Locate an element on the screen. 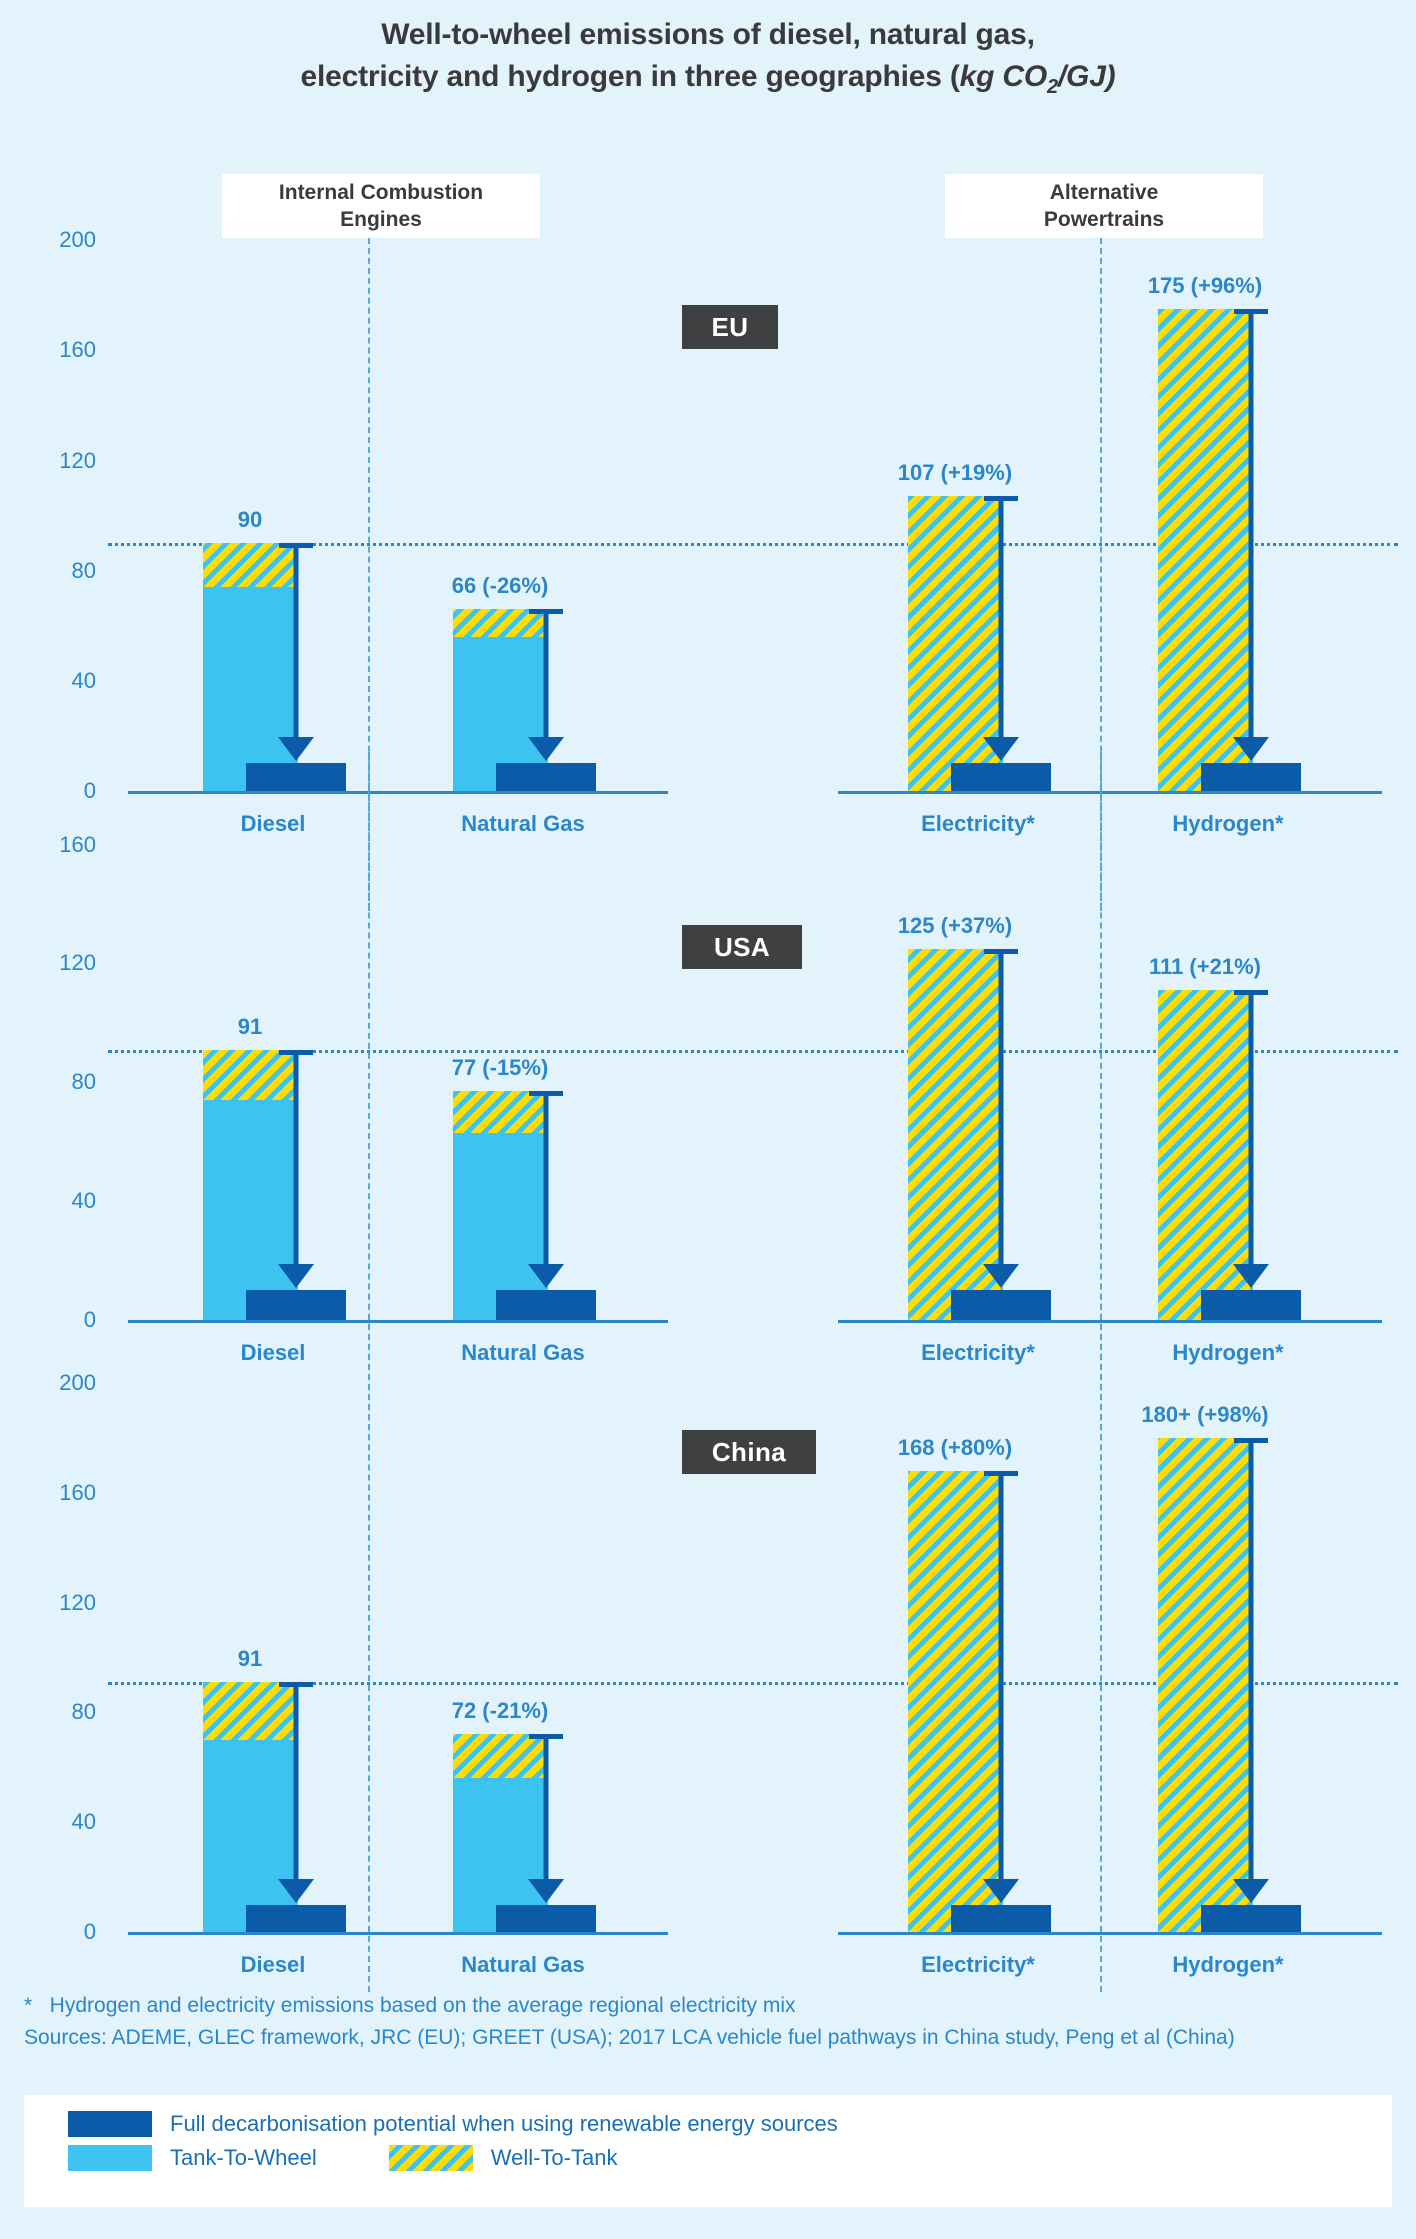  unit-suffix: /GJ) is located at coordinates (1086, 76).